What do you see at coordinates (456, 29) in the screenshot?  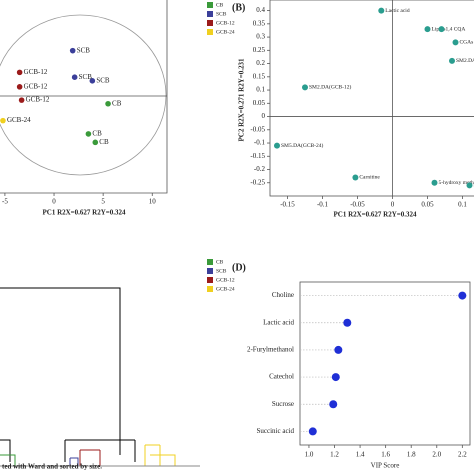 I see `point-label: 1,4 CQA` at bounding box center [456, 29].